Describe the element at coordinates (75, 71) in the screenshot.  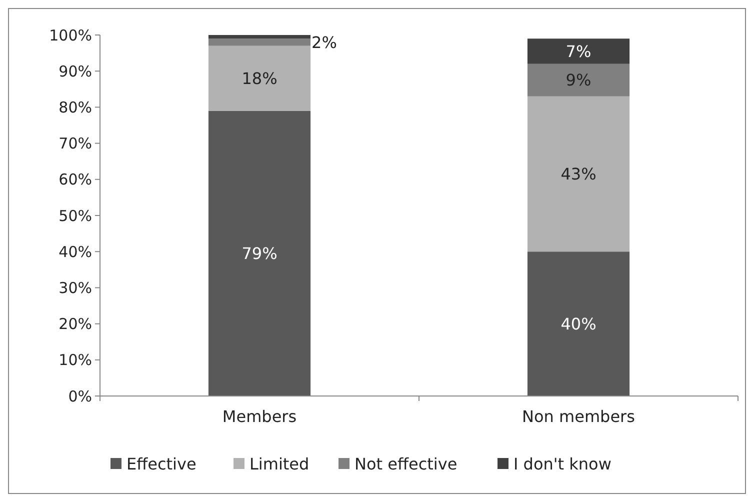
I see `y-tick-label: 90%` at that location.